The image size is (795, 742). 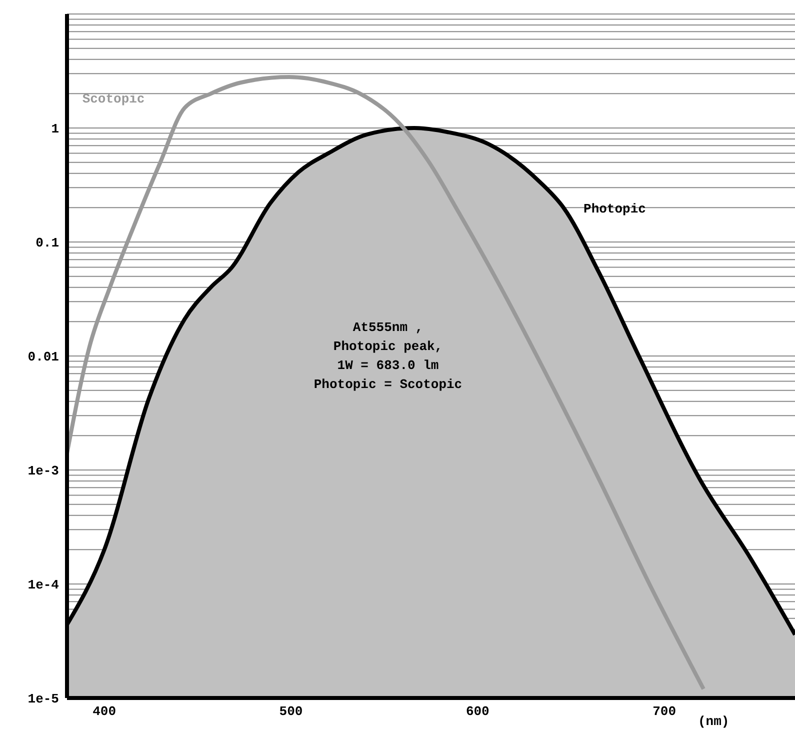 I want to click on x-tick-label: 400, so click(x=104, y=712).